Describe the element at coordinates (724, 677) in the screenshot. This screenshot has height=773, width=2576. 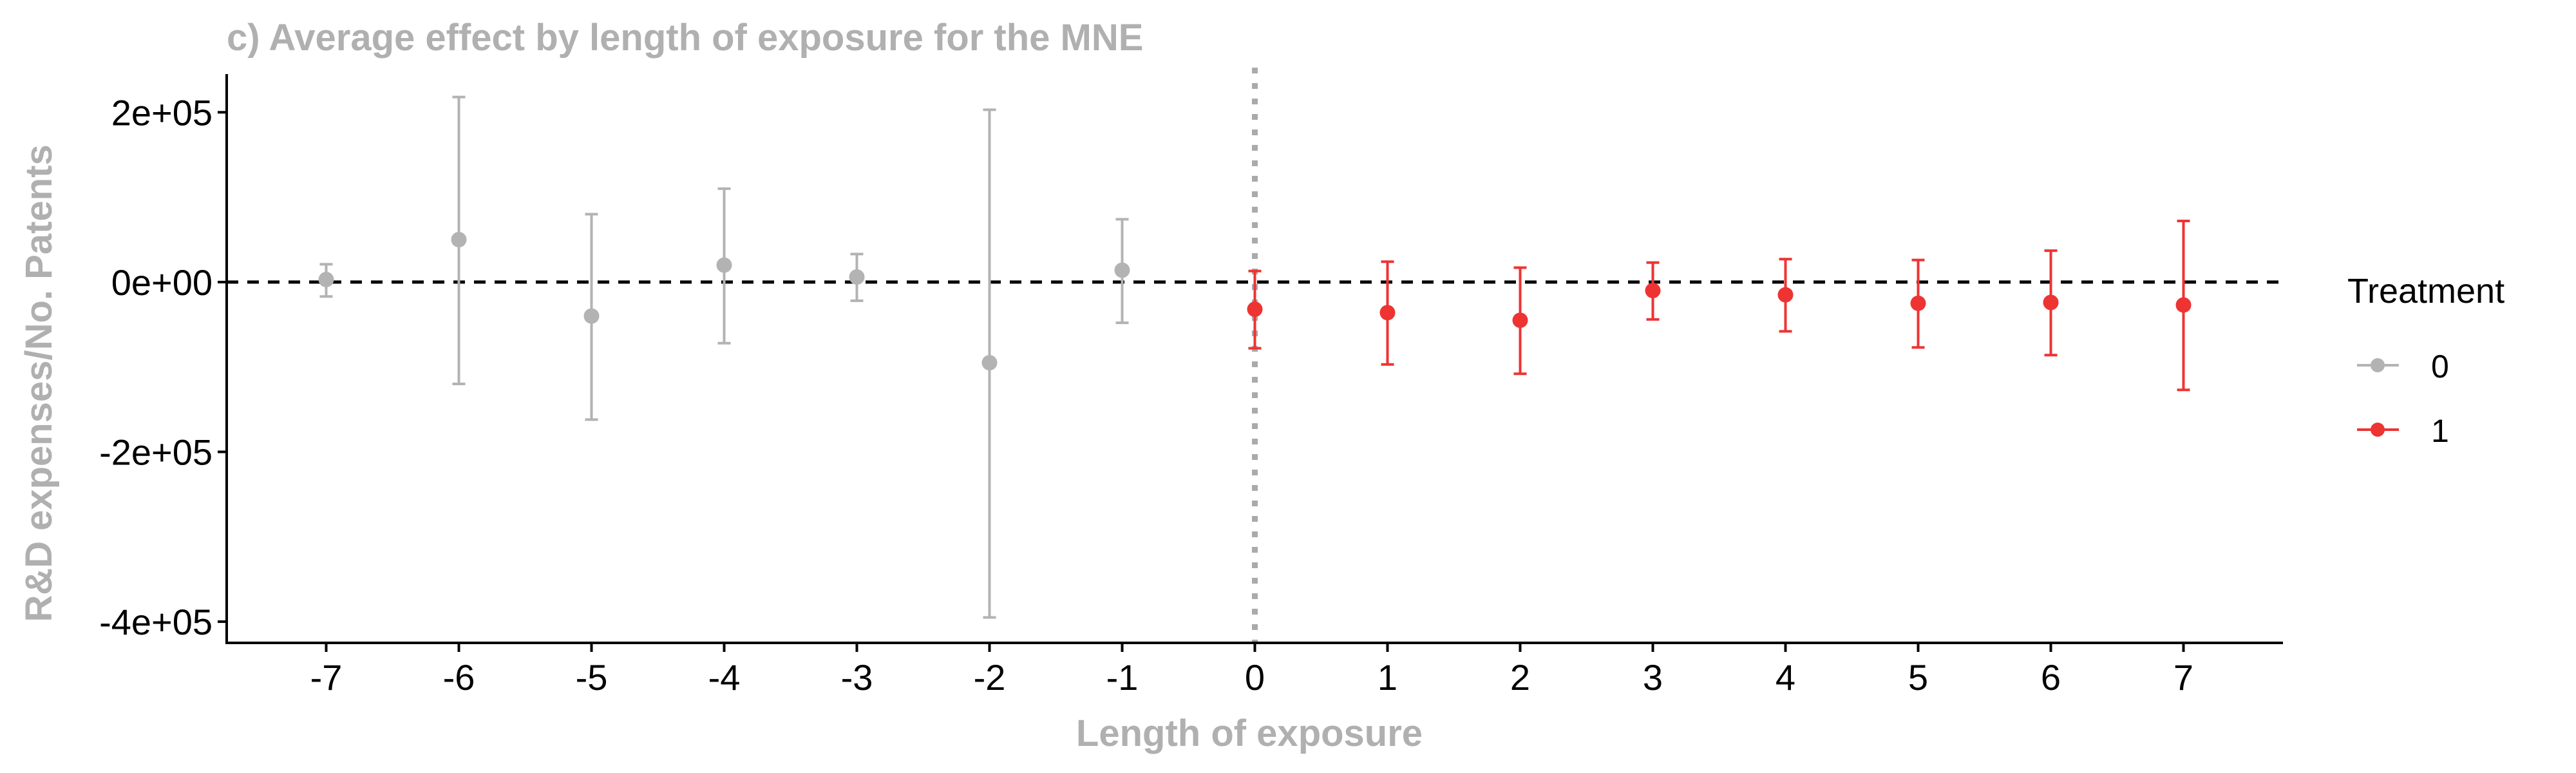
I see `x-tick-label: -4` at that location.